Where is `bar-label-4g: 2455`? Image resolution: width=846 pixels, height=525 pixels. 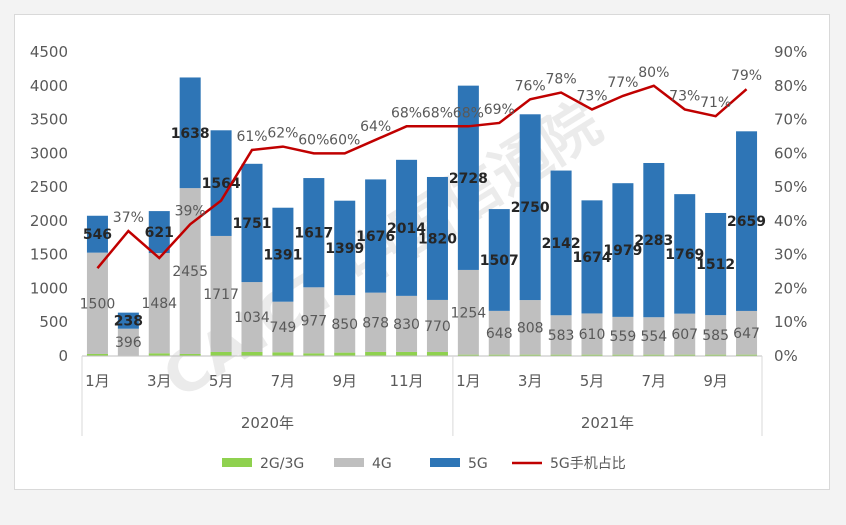
bar-label-4g: 2455 is located at coordinates (190, 272).